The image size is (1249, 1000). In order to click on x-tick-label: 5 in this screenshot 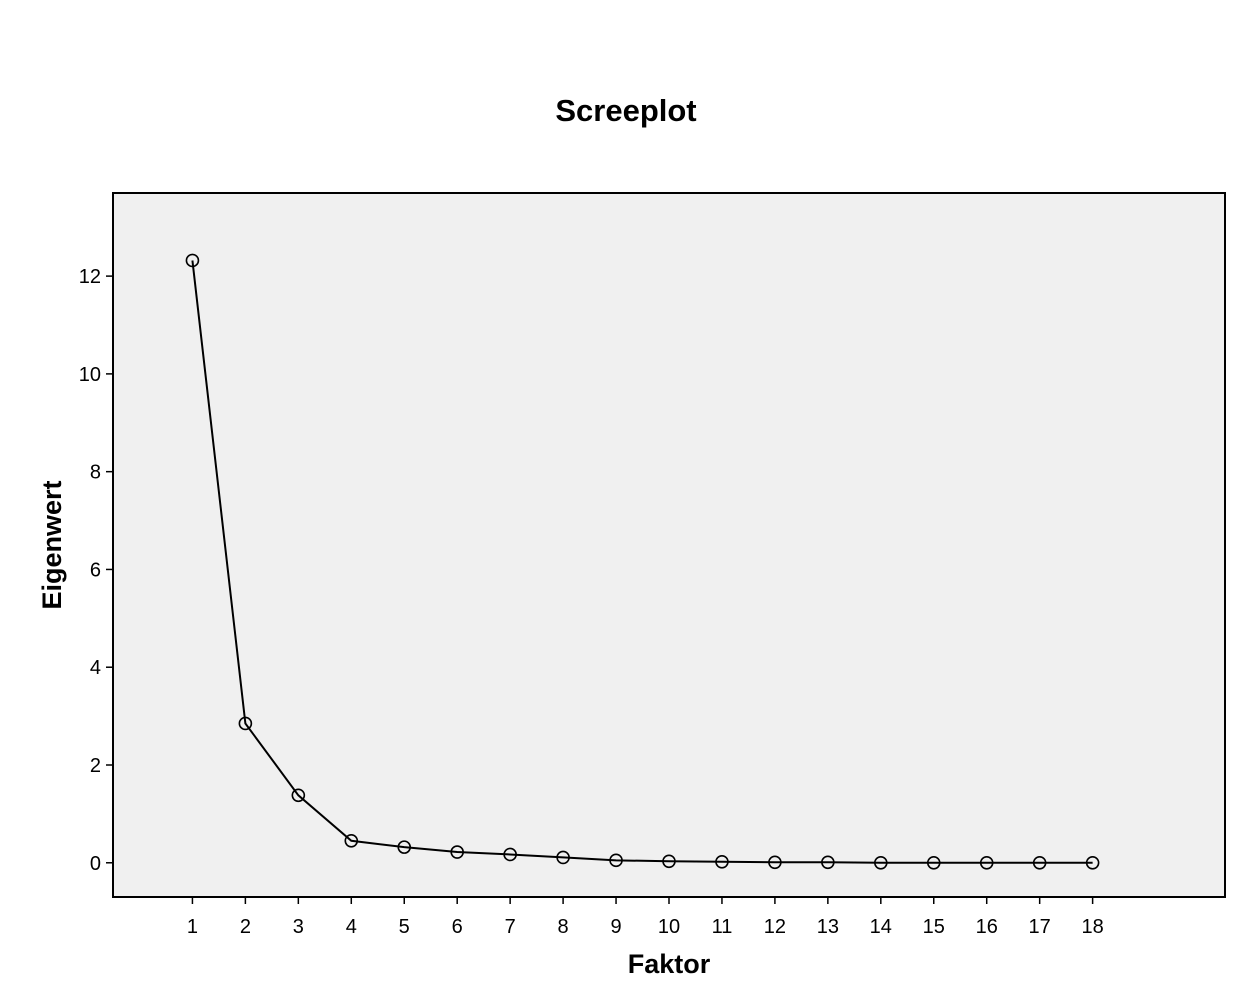, I will do `click(404, 927)`.